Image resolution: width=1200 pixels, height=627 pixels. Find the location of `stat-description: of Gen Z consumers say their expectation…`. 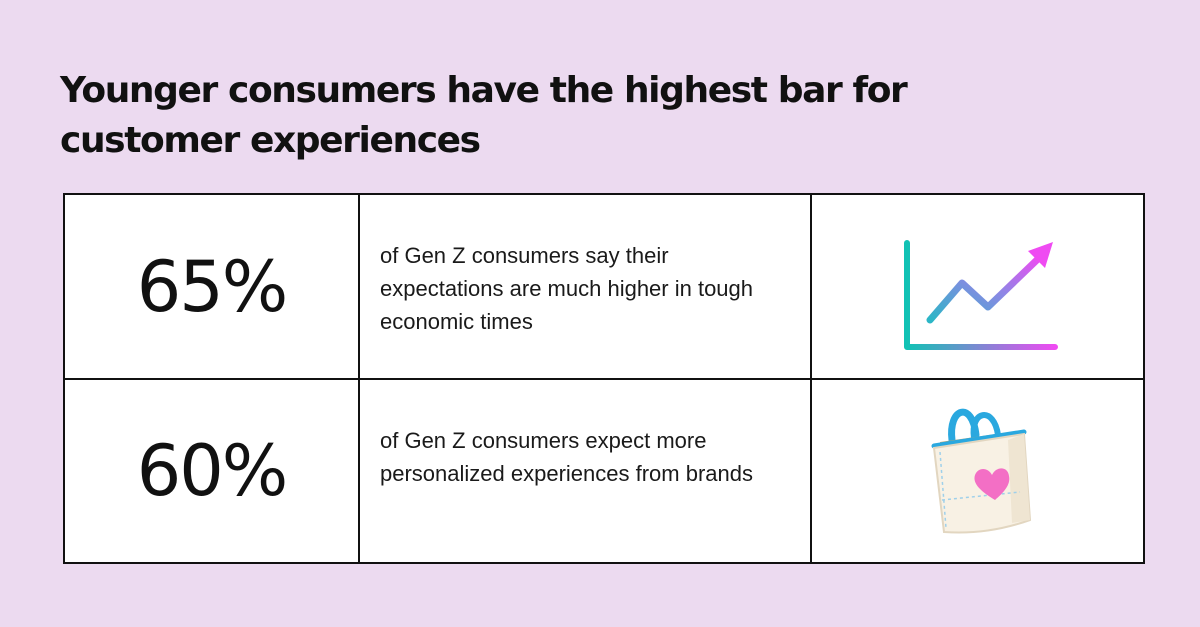

stat-description: of Gen Z consumers say their expectation… is located at coordinates (586, 287).